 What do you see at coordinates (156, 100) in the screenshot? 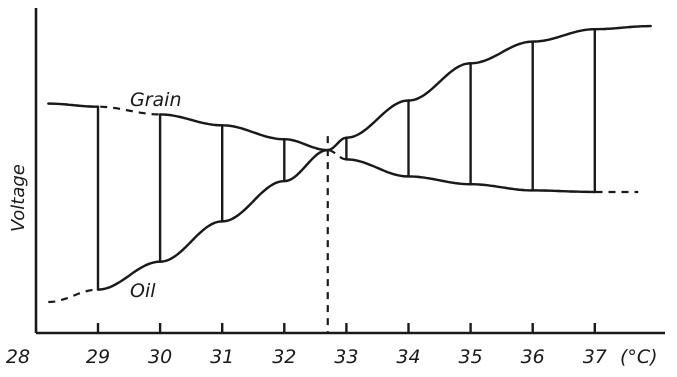
I see `grain-label: Grain` at bounding box center [156, 100].